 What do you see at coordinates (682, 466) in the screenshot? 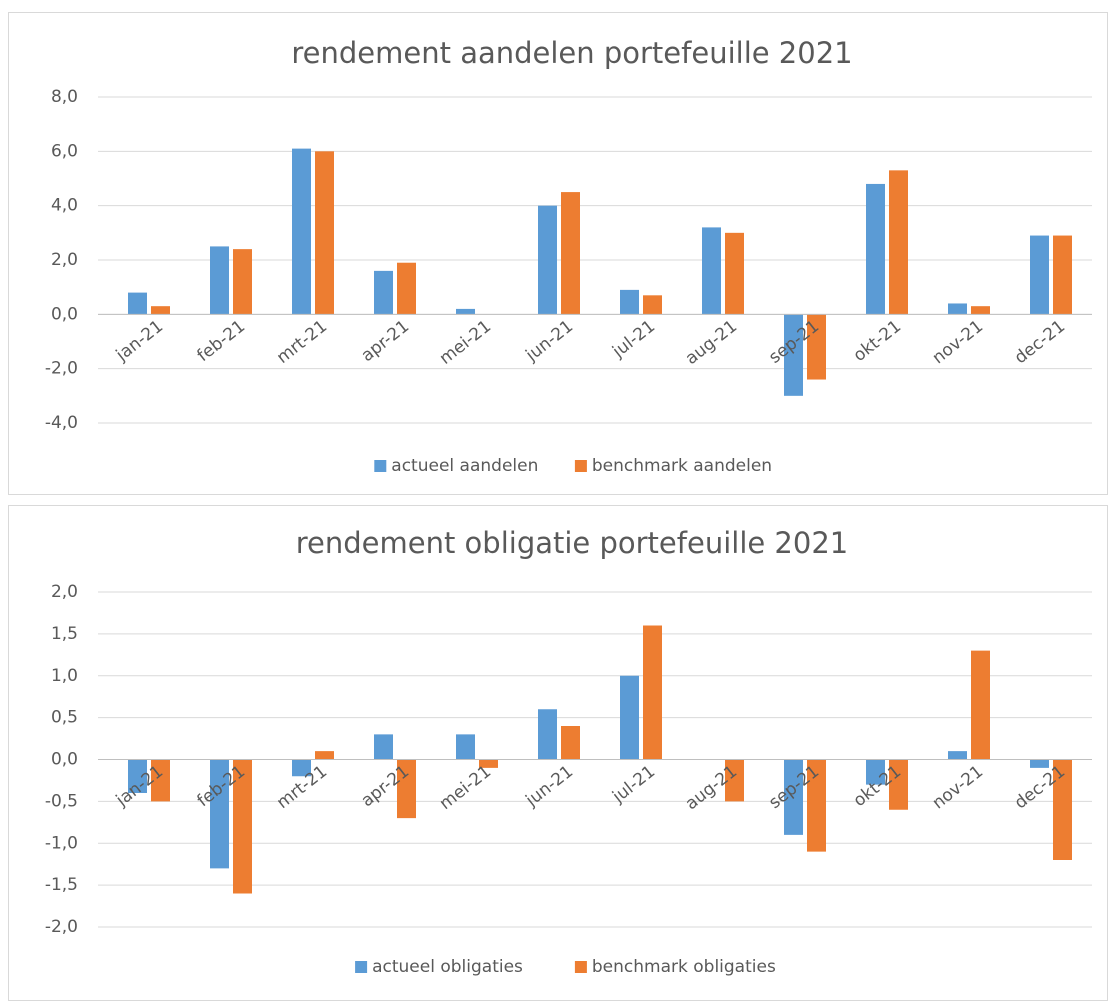
I see `legend-label: benchmark aandelen` at bounding box center [682, 466].